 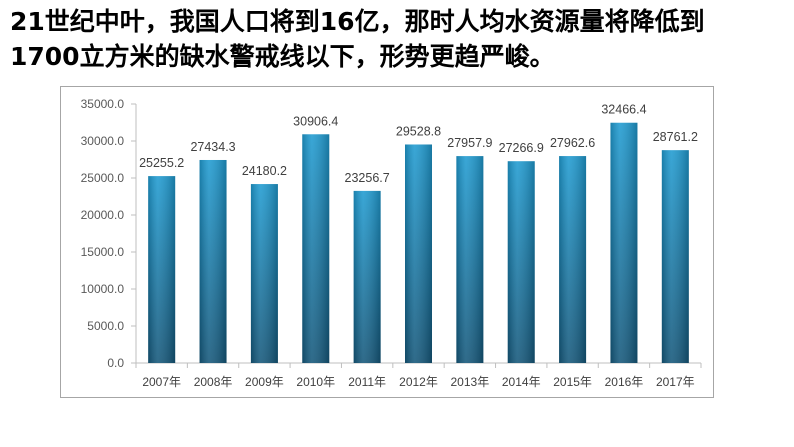 I want to click on data-label: 25255.2, so click(x=161, y=163).